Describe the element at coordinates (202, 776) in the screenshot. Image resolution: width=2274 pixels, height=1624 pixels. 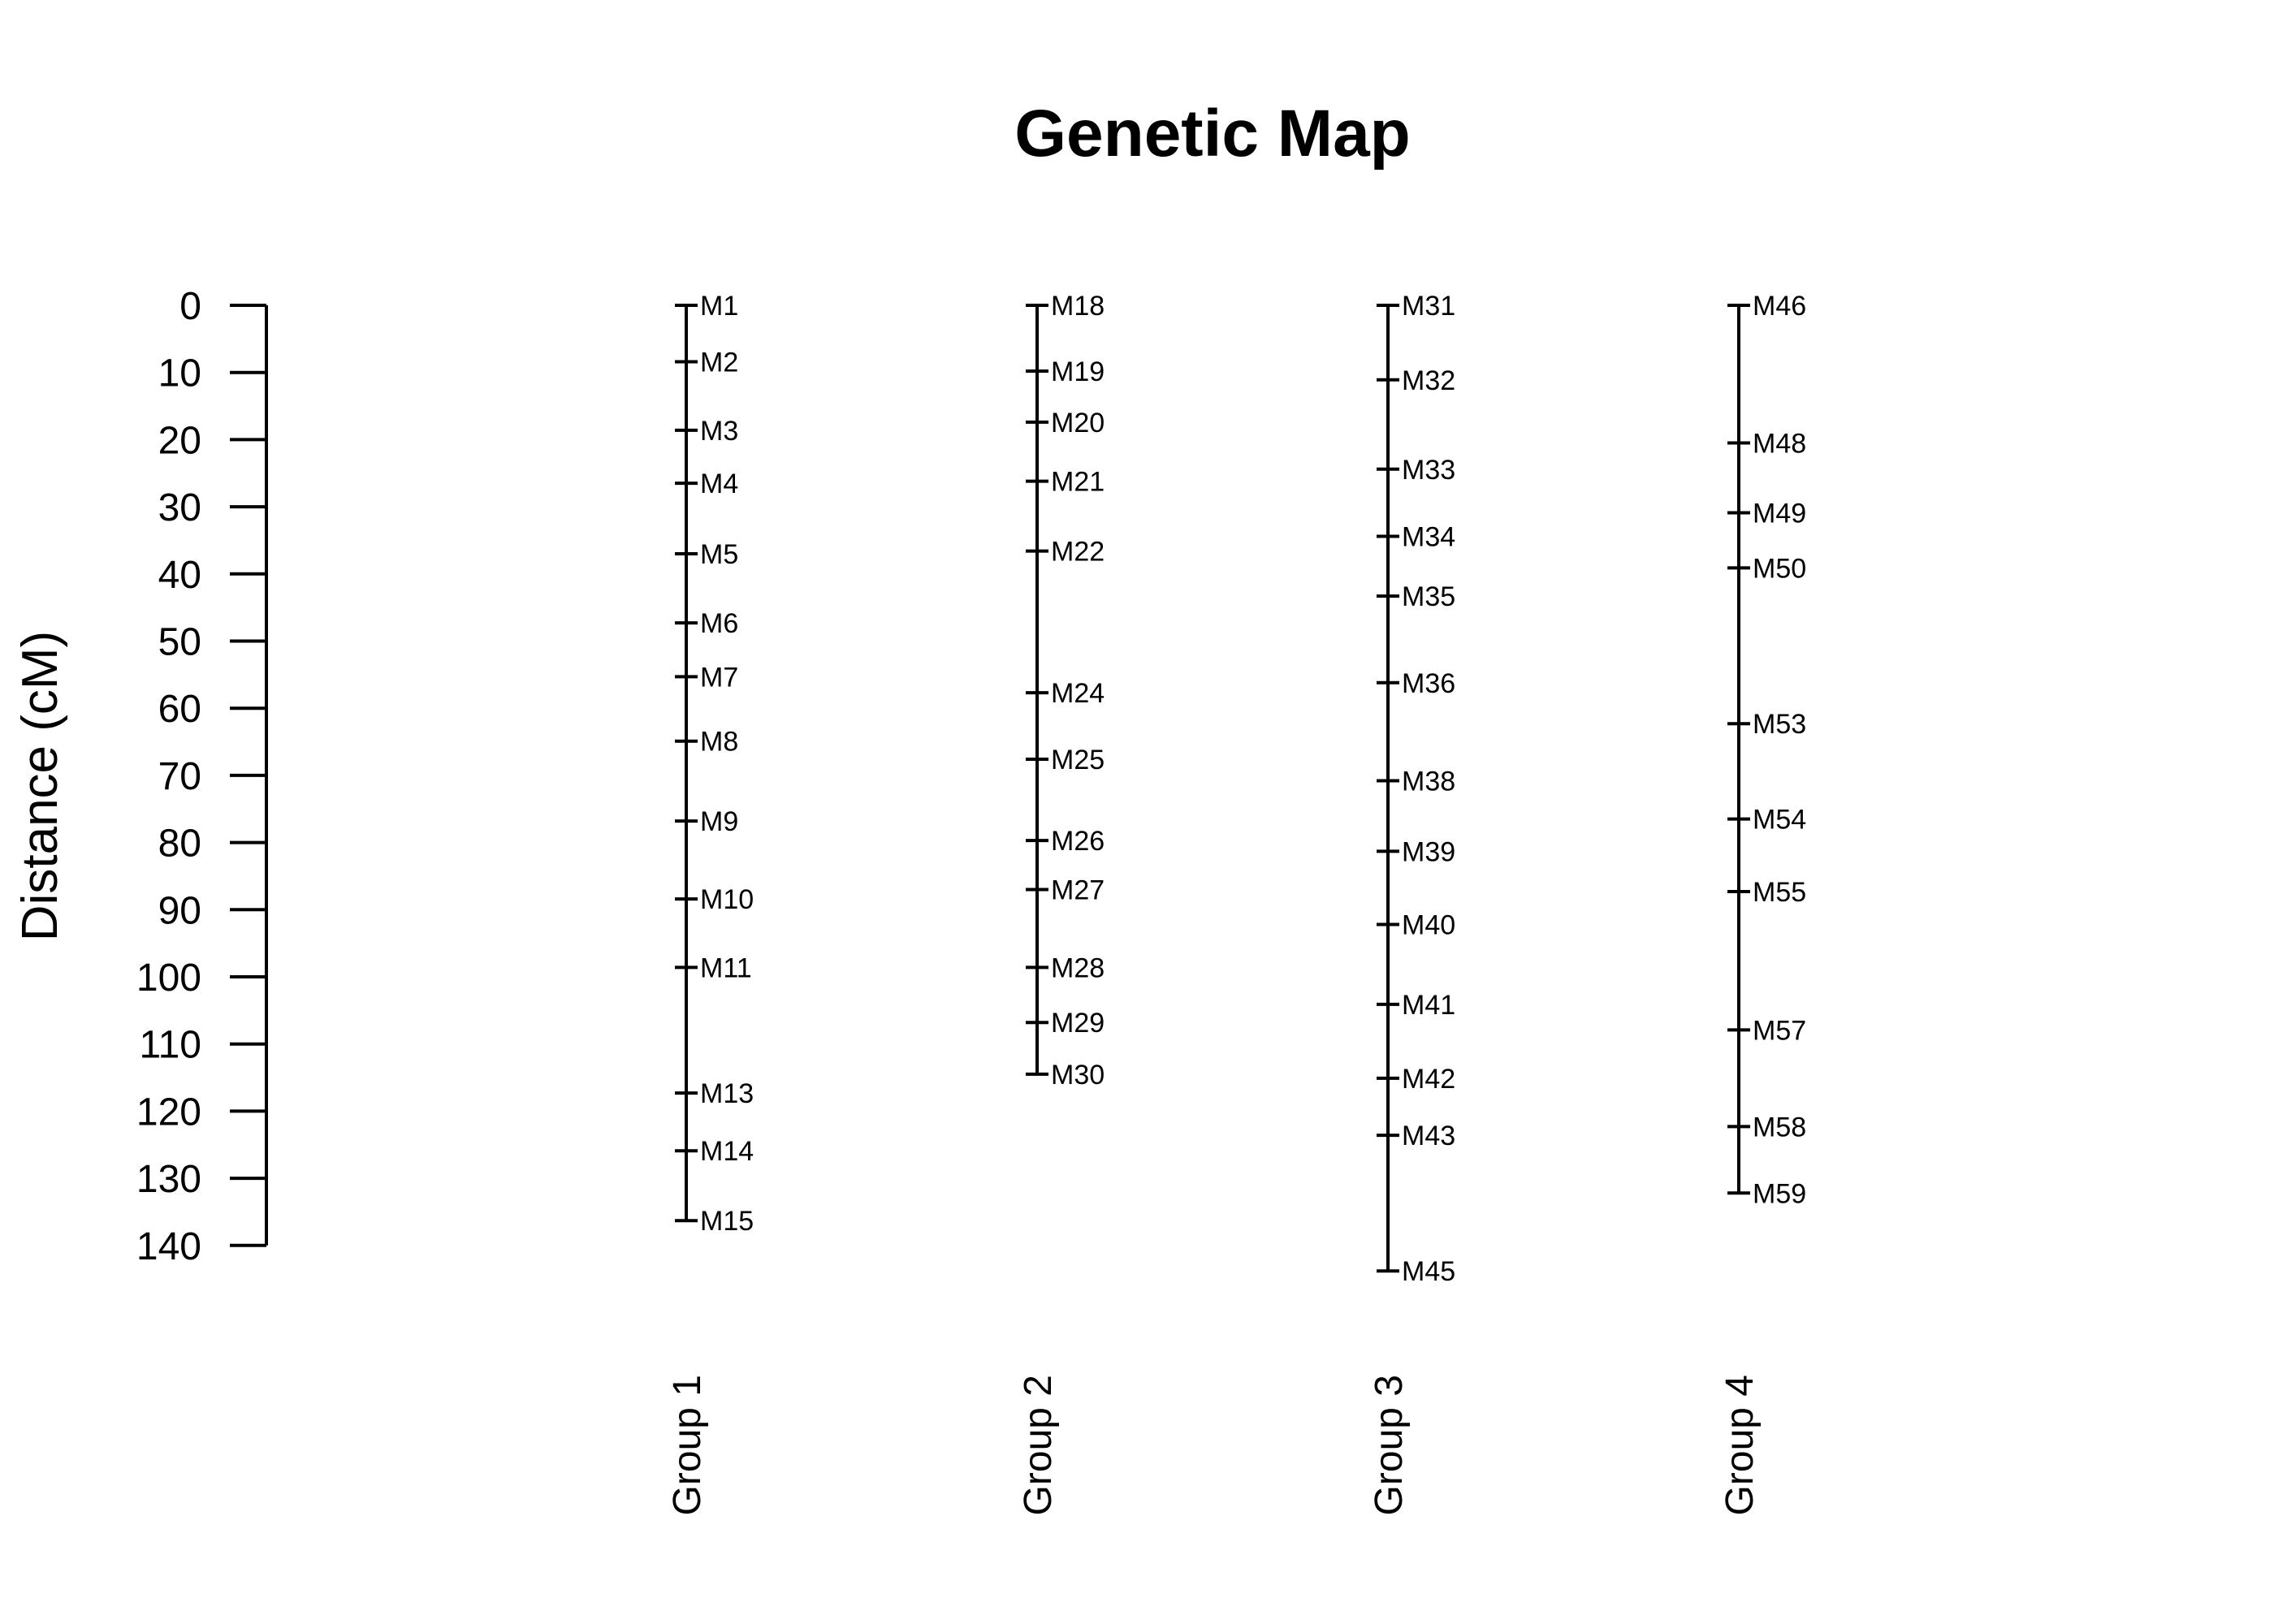
I see `y-axis: 0 10 20 30 40 50 60 70 80 90 100 110 120 130 140` at that location.